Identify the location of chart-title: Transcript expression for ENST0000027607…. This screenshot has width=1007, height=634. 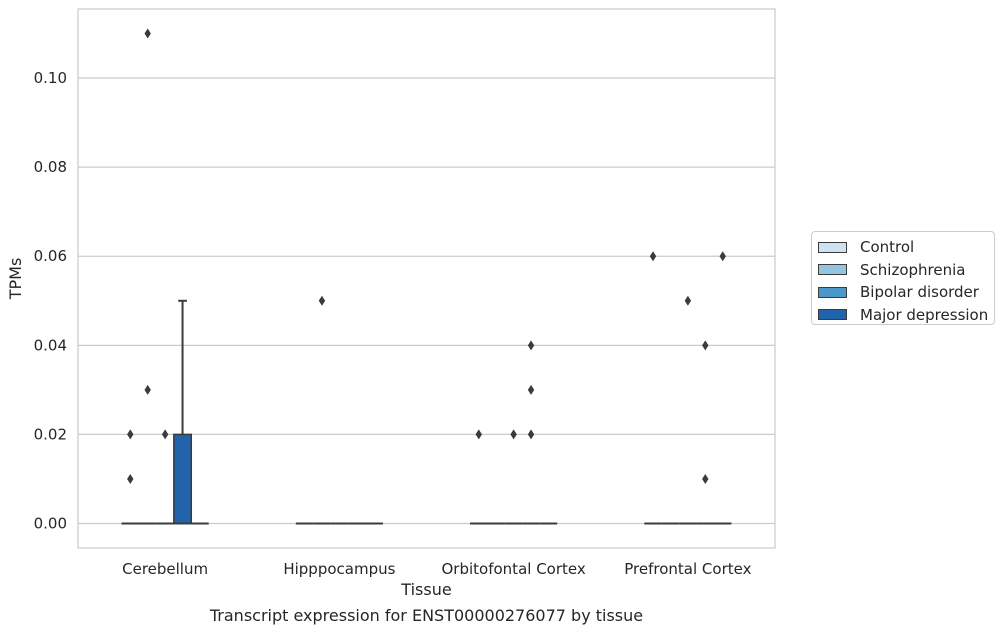
(426, 615).